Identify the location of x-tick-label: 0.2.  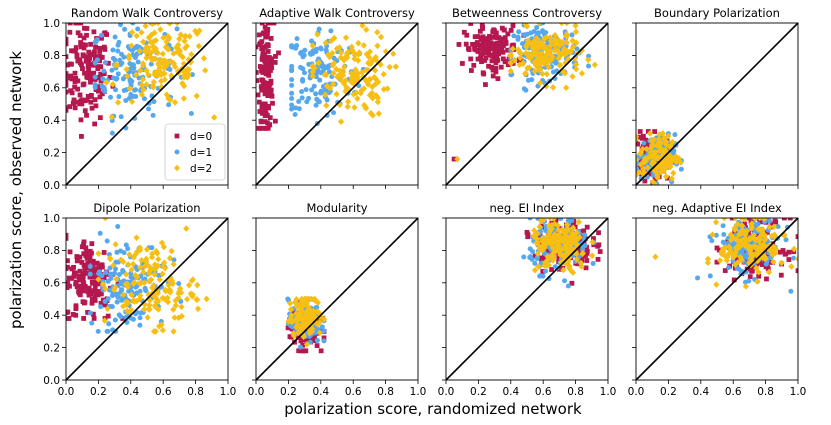
(668, 392).